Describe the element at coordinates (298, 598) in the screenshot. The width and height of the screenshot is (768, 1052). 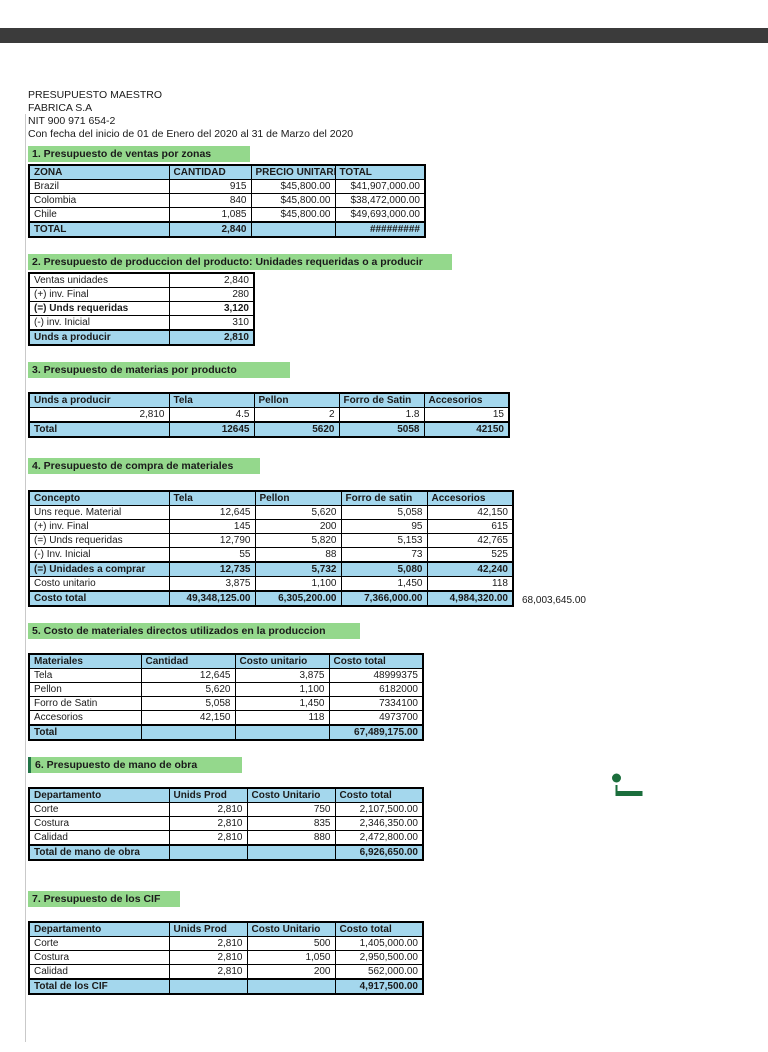
I see `value-cell: 6,305,200.00` at that location.